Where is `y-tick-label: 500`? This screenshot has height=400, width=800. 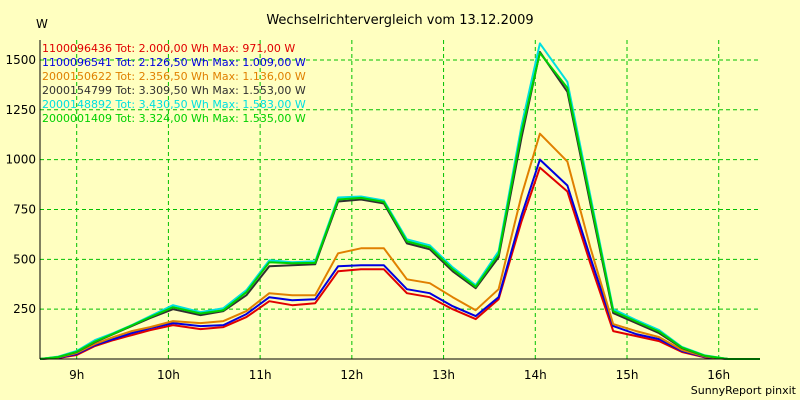
y-tick-label: 500 is located at coordinates (24, 259).